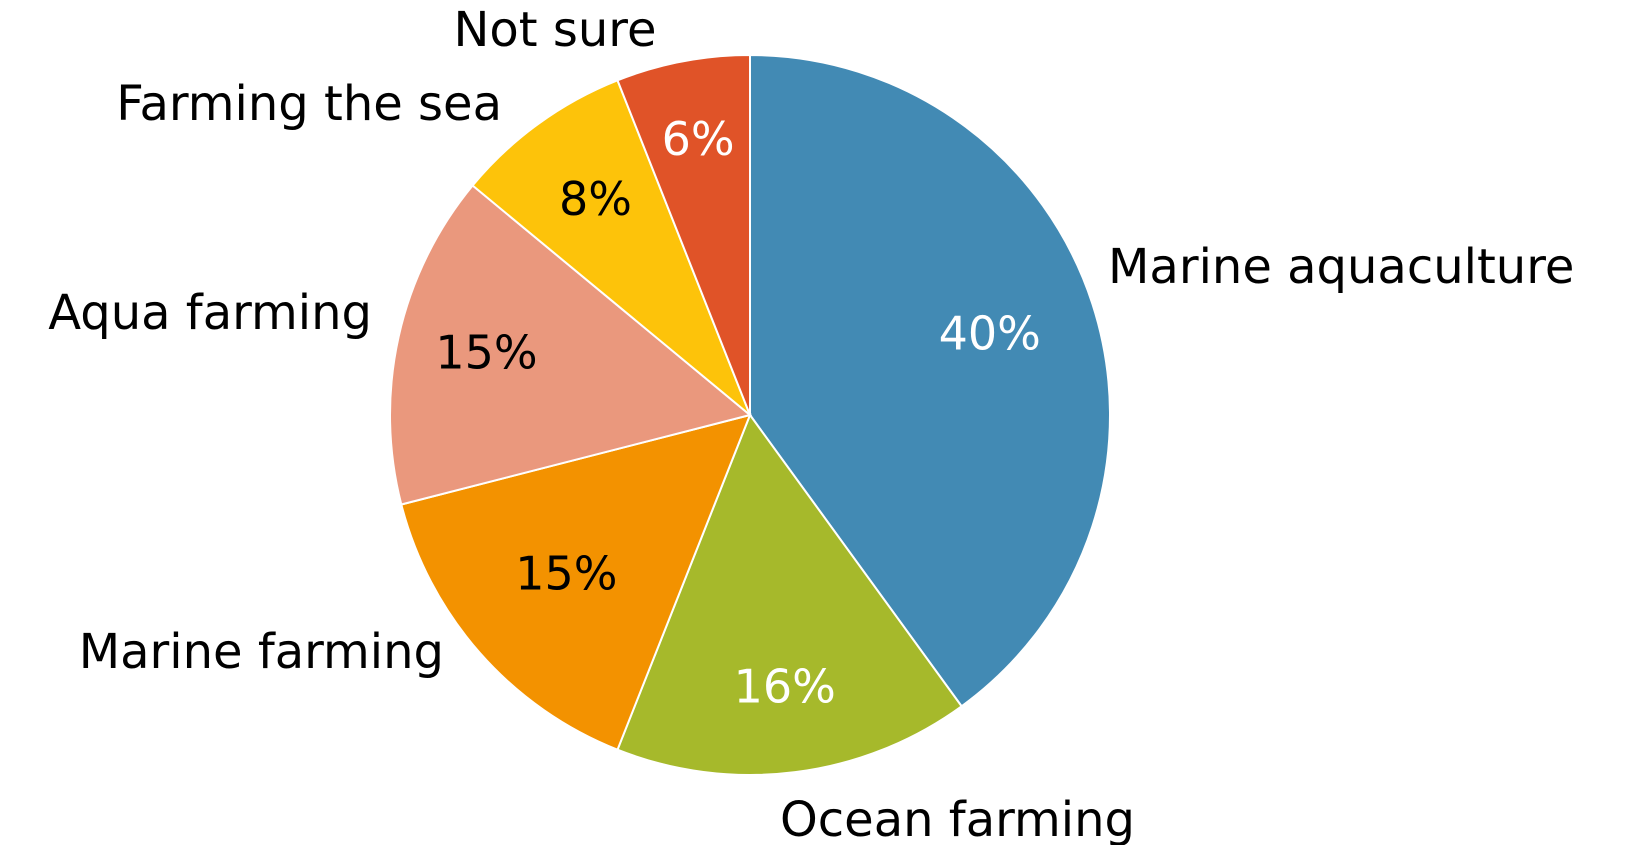 The height and width of the screenshot is (845, 1639). Describe the element at coordinates (785, 687) in the screenshot. I see `slice-value-label: 16%` at that location.